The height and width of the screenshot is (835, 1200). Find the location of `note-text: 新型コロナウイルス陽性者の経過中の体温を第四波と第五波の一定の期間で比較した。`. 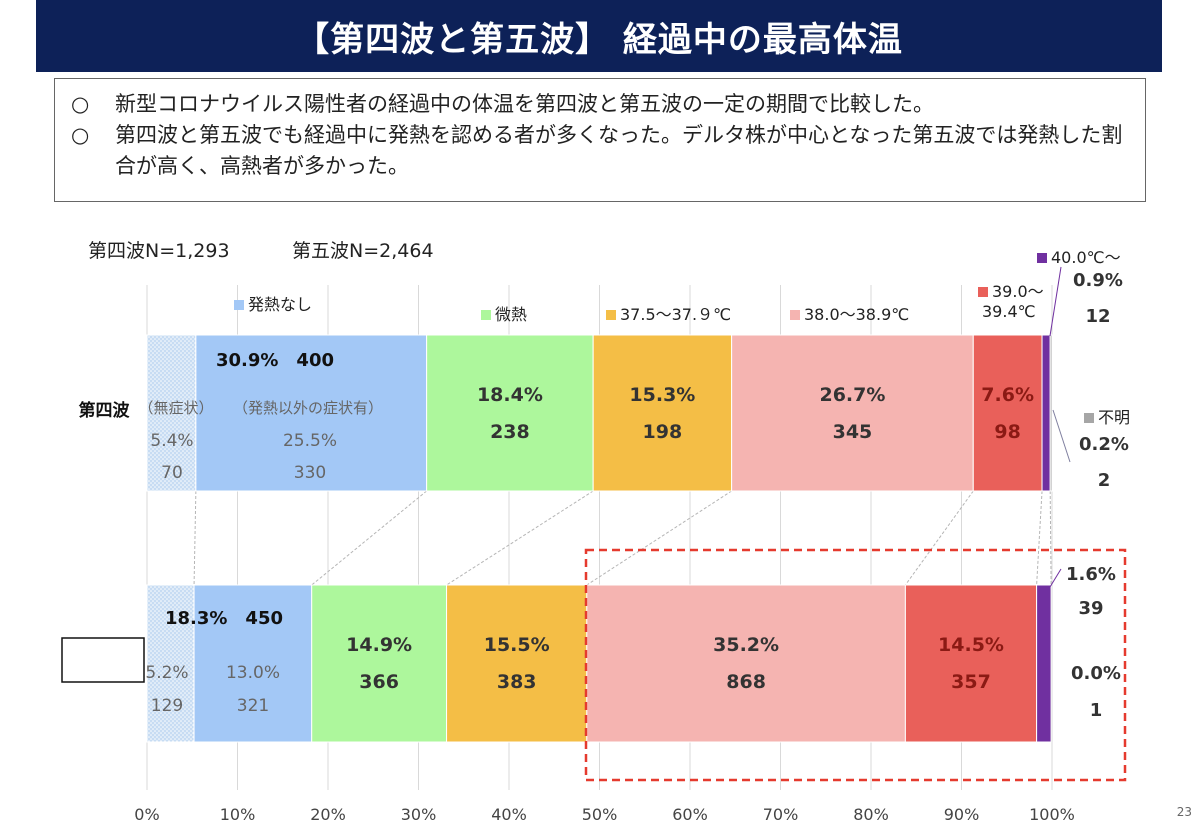

note-text: 新型コロナウイルス陽性者の経過中の体温を第四波と第五波の一定の期間で比較した。 is located at coordinates (524, 104).